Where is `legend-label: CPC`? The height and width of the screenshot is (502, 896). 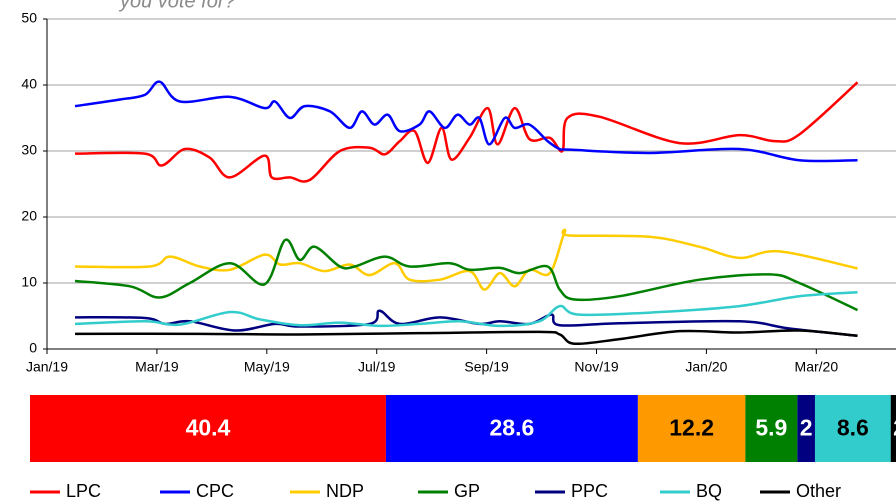
legend-label: CPC is located at coordinates (215, 491).